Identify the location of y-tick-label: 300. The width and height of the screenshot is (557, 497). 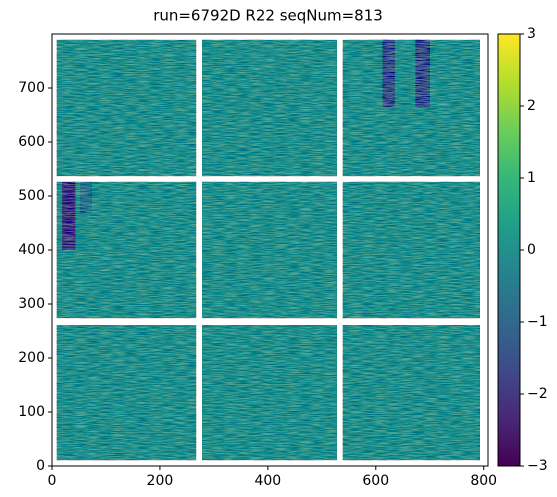
(31, 304).